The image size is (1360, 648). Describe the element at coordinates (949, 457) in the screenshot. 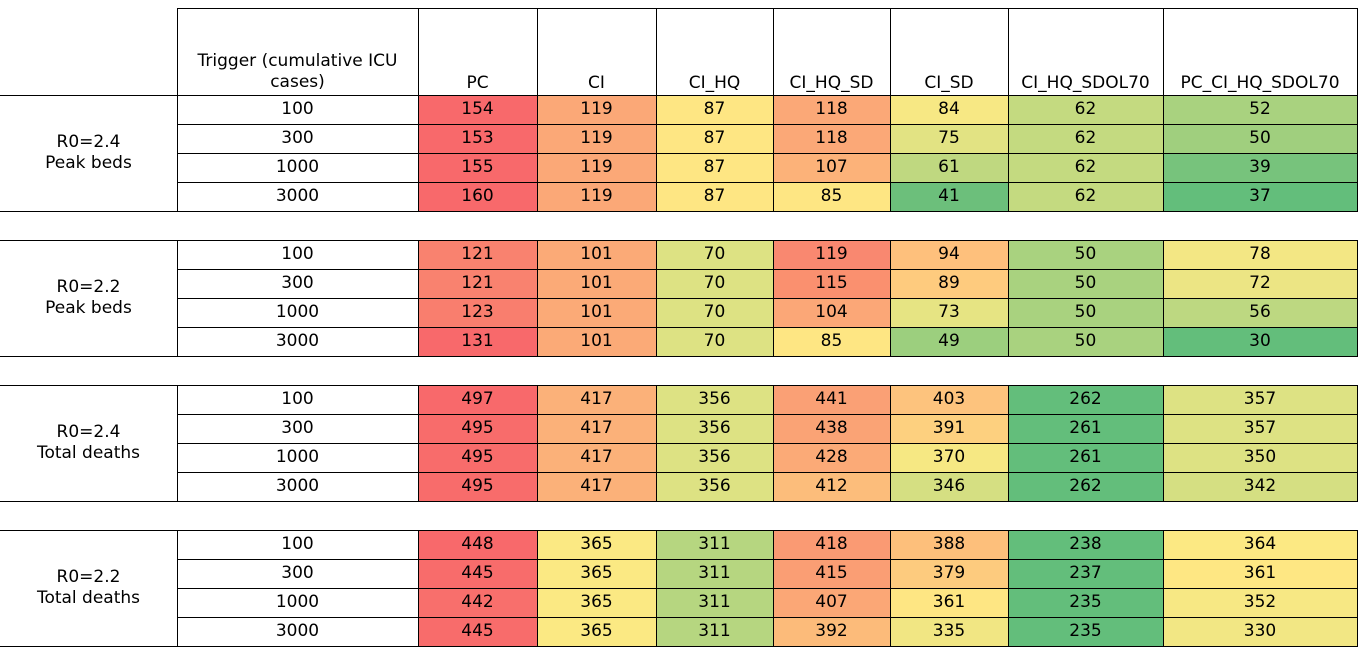

I see `value-cell: 370` at that location.